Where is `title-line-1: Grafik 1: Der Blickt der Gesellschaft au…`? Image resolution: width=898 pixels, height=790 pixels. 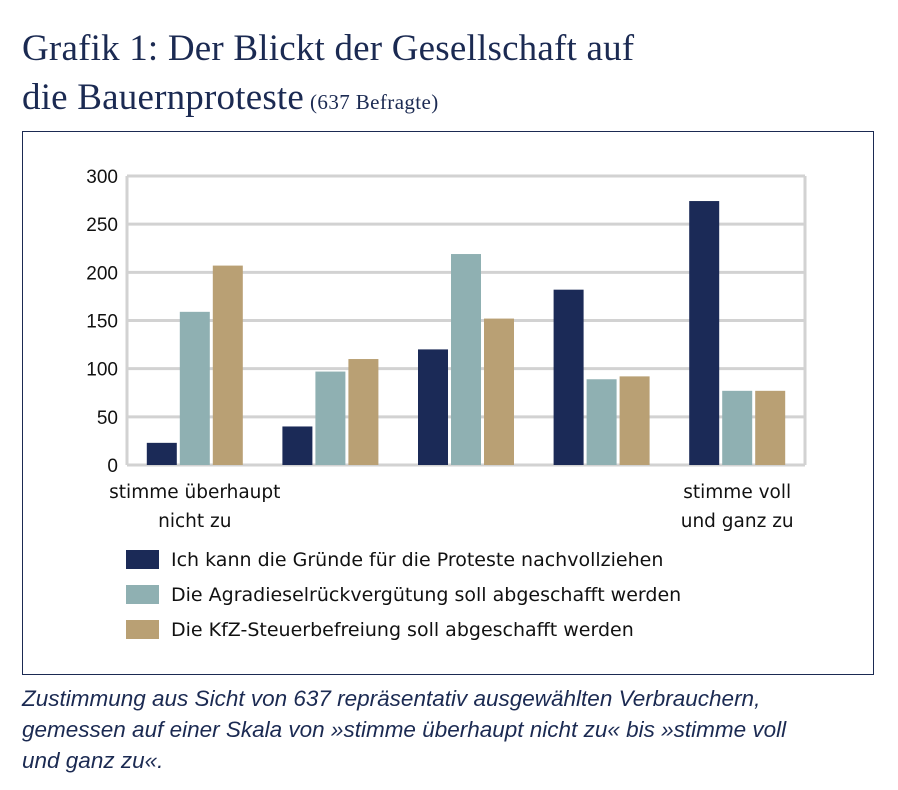
title-line-1: Grafik 1: Der Blickt der Gesellschaft au… is located at coordinates (328, 48).